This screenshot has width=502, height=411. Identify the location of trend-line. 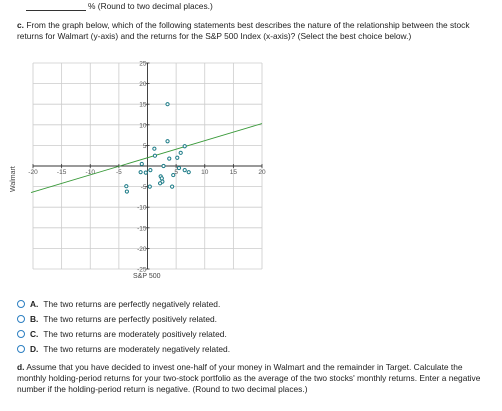
(146, 158).